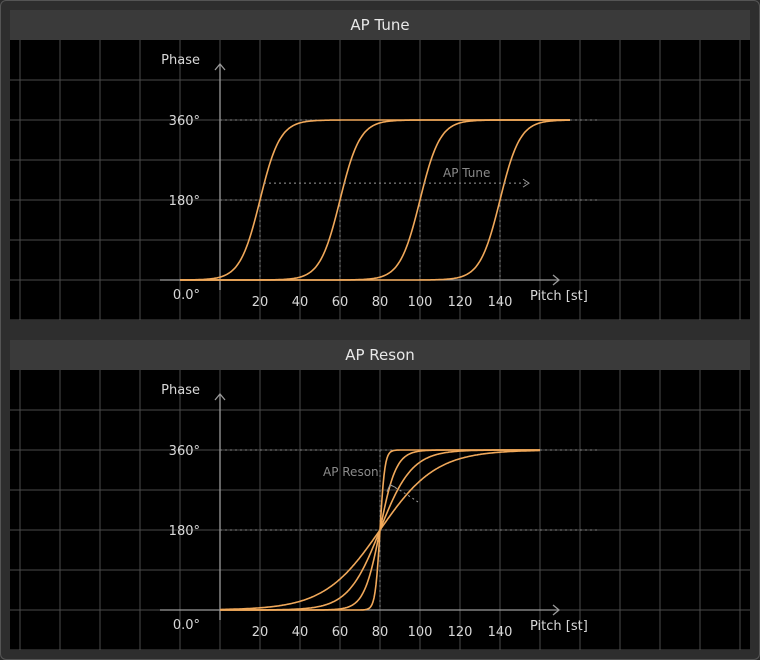 This screenshot has width=760, height=660. What do you see at coordinates (380, 25) in the screenshot?
I see `panel-title: AP Tune` at bounding box center [380, 25].